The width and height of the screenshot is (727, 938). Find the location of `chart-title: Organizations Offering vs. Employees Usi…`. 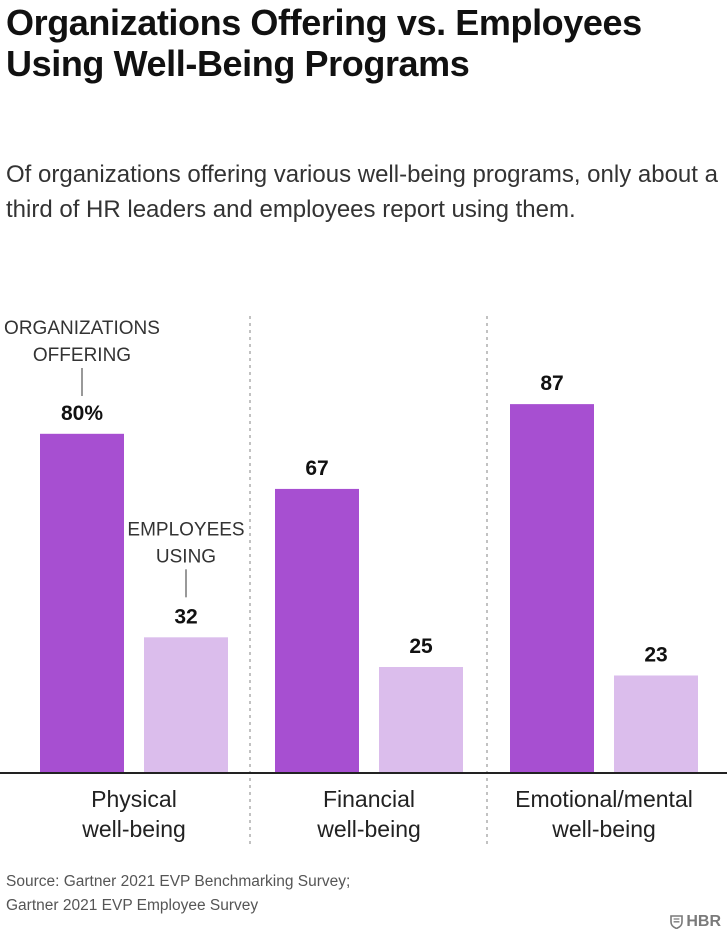

chart-title: Organizations Offering vs. Employees Usi… is located at coordinates (324, 43).